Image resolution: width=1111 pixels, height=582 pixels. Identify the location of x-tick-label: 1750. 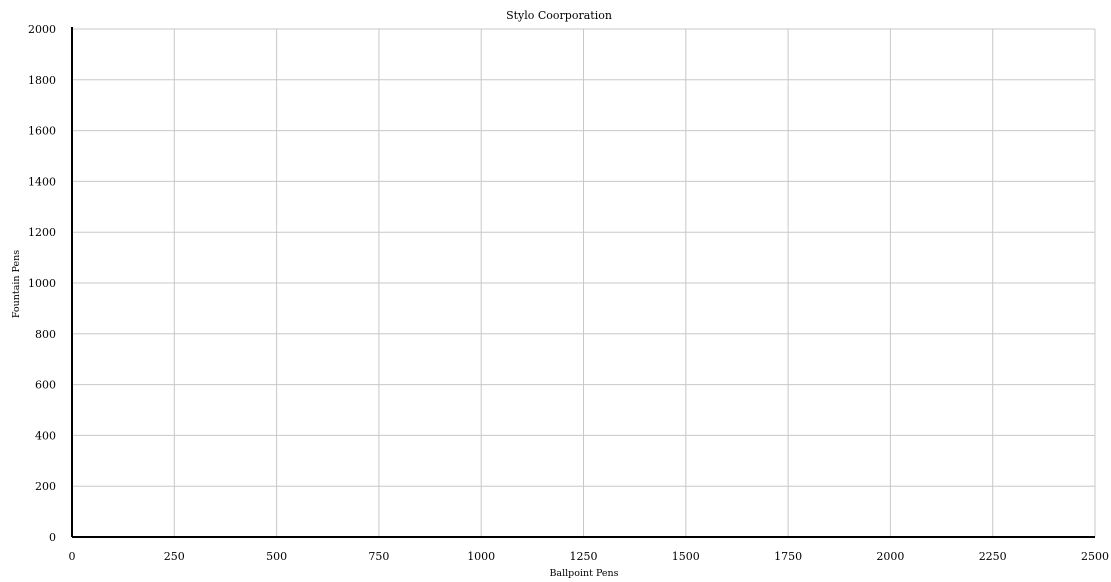
(788, 556).